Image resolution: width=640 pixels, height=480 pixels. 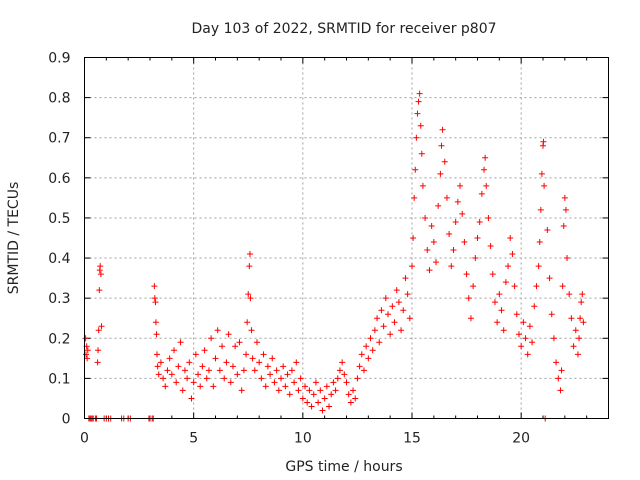 What do you see at coordinates (59, 339) in the screenshot?
I see `y-tick-label: 0.2` at bounding box center [59, 339].